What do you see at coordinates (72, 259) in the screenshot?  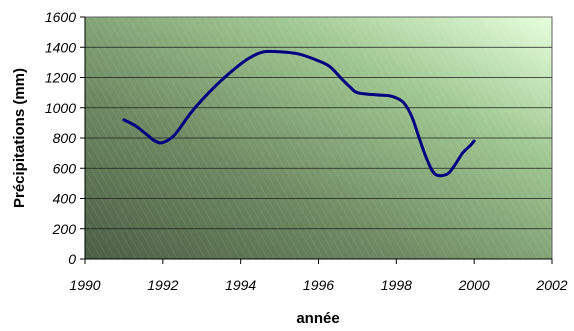 I see `y-tick-label: 0` at bounding box center [72, 259].